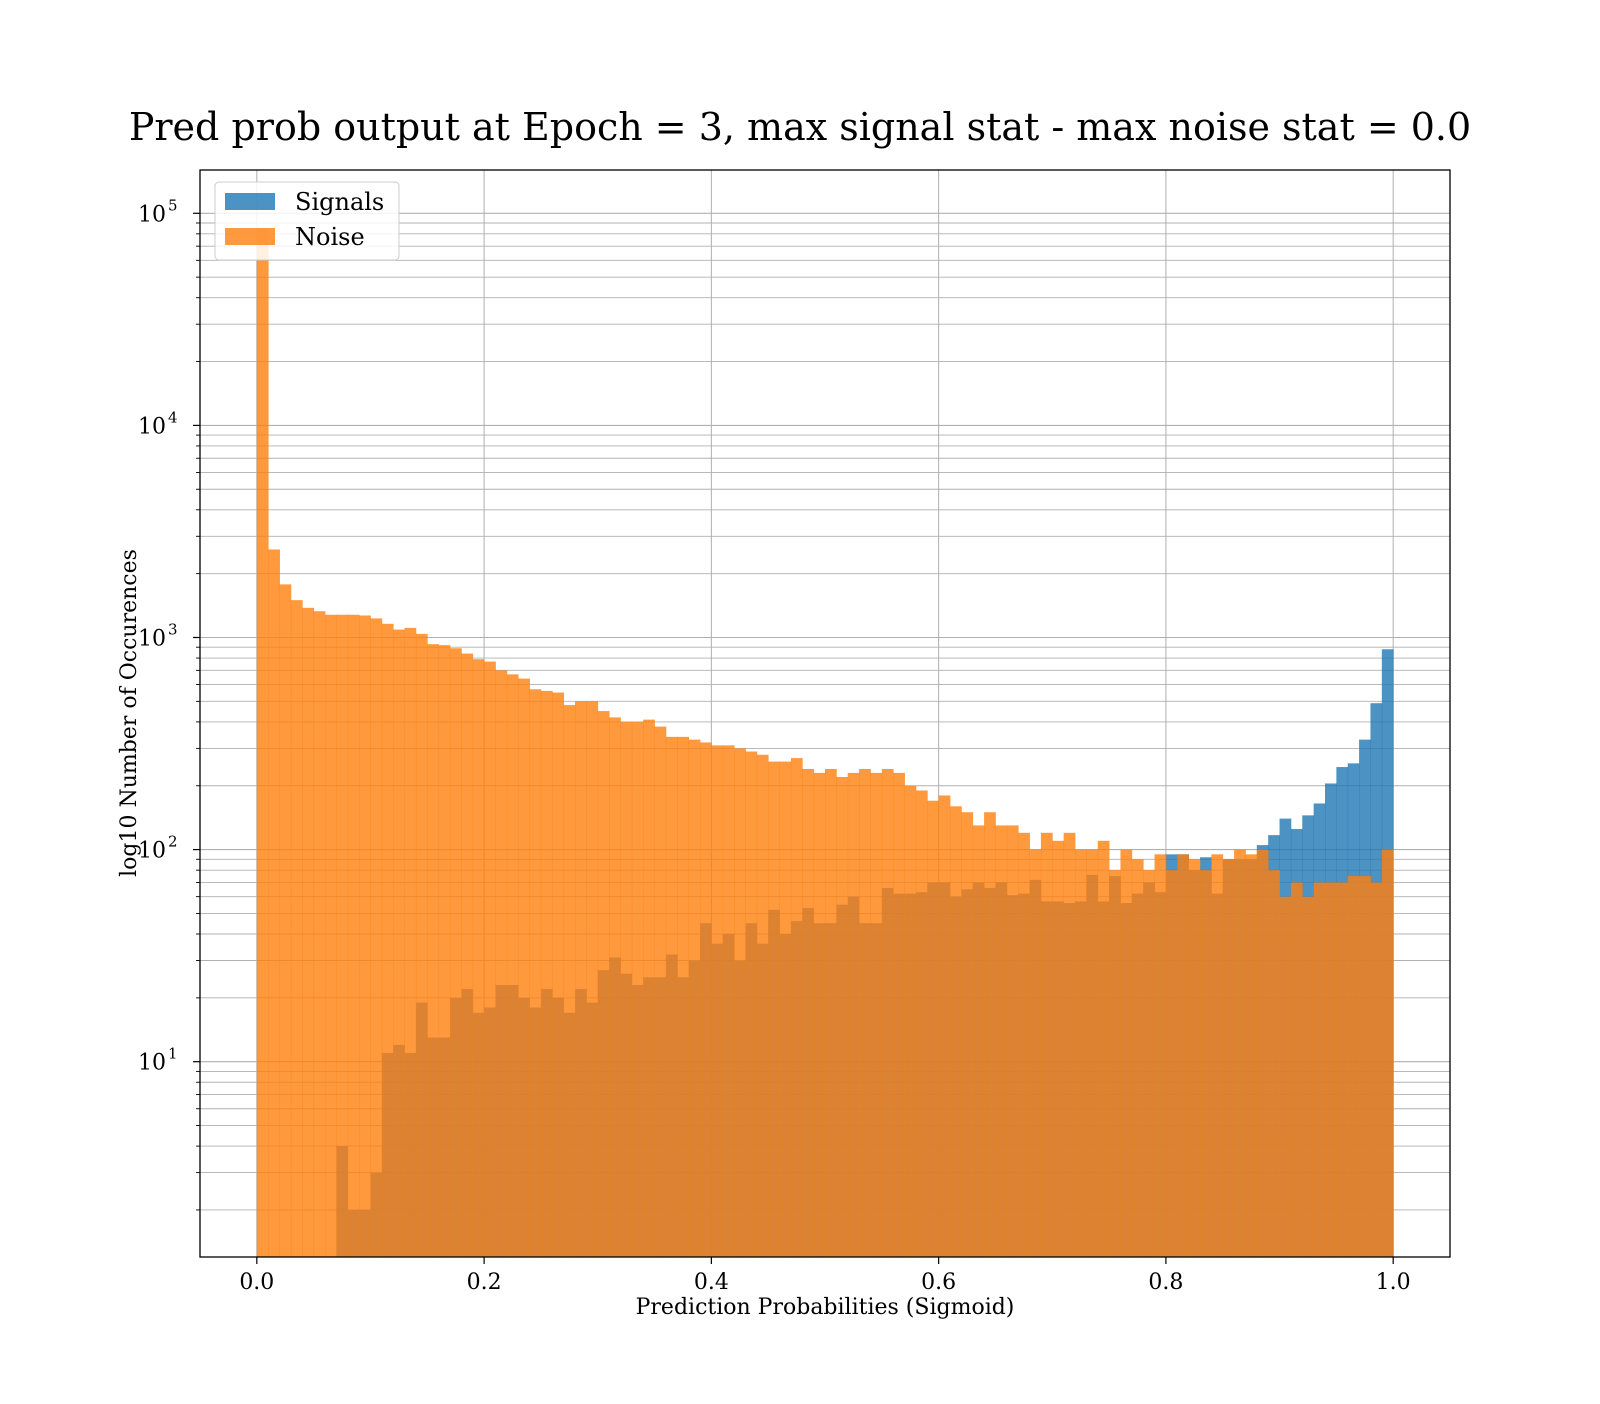  Describe the element at coordinates (129, 713) in the screenshot. I see `y-axis-label: log10 Number of Occurences` at that location.